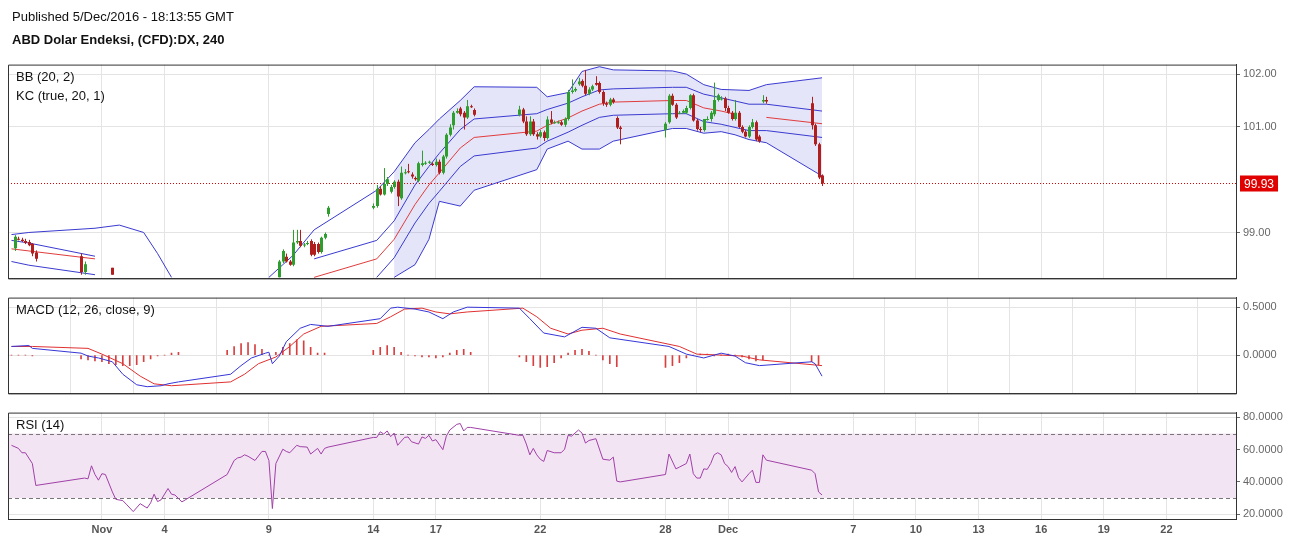 This screenshot has width=1297, height=543. What do you see at coordinates (1259, 183) in the screenshot?
I see `ref-line-label: 99.93` at bounding box center [1259, 183].